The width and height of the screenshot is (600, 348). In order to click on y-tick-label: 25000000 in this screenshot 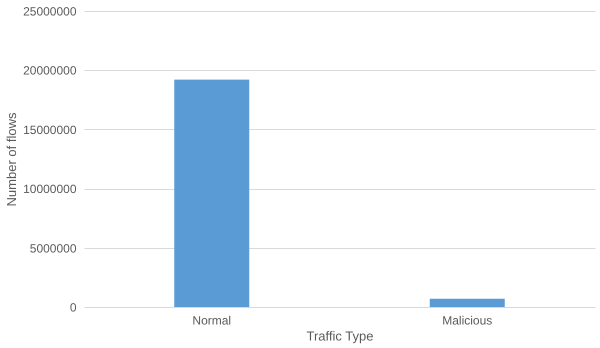, I will do `click(50, 11)`.